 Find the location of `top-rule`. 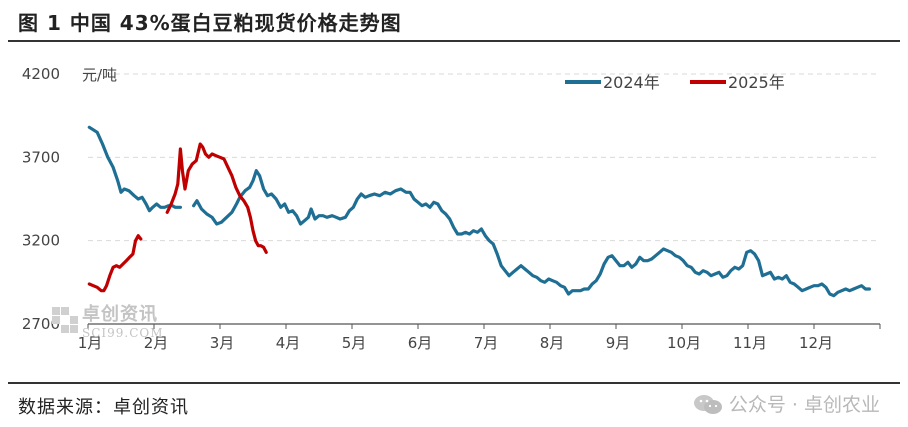

top-rule is located at coordinates (454, 41).